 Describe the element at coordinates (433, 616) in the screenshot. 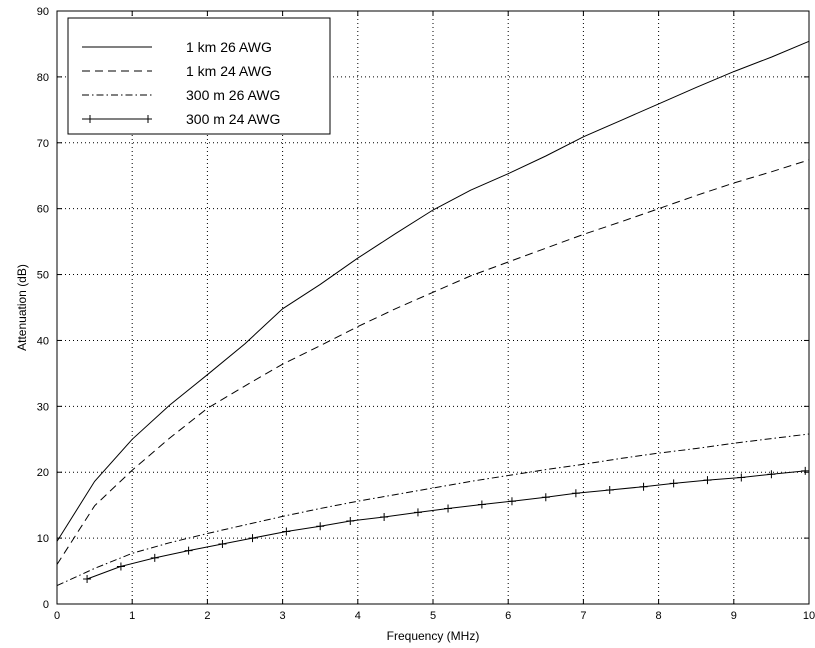

I see `x-tick-label: 5` at that location.